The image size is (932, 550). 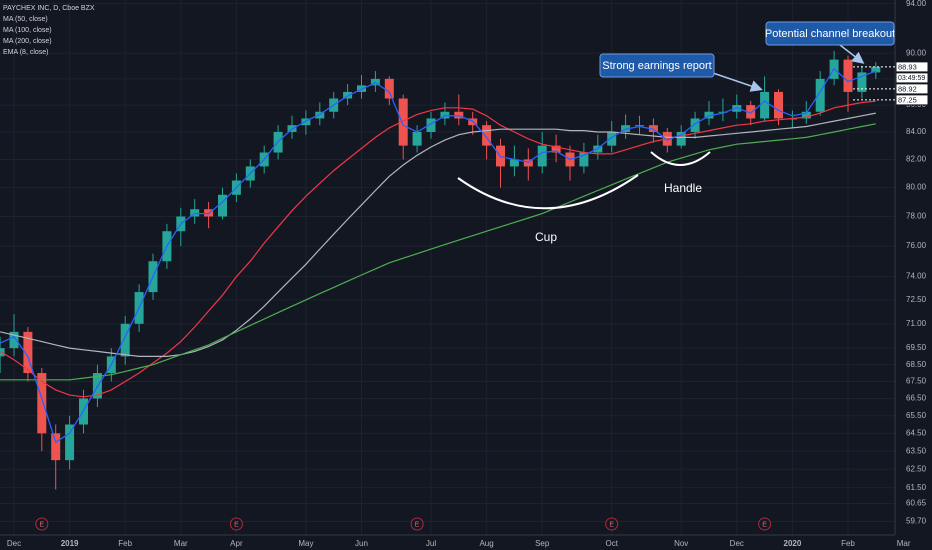 I want to click on price-label: 88.92, so click(x=907, y=88).